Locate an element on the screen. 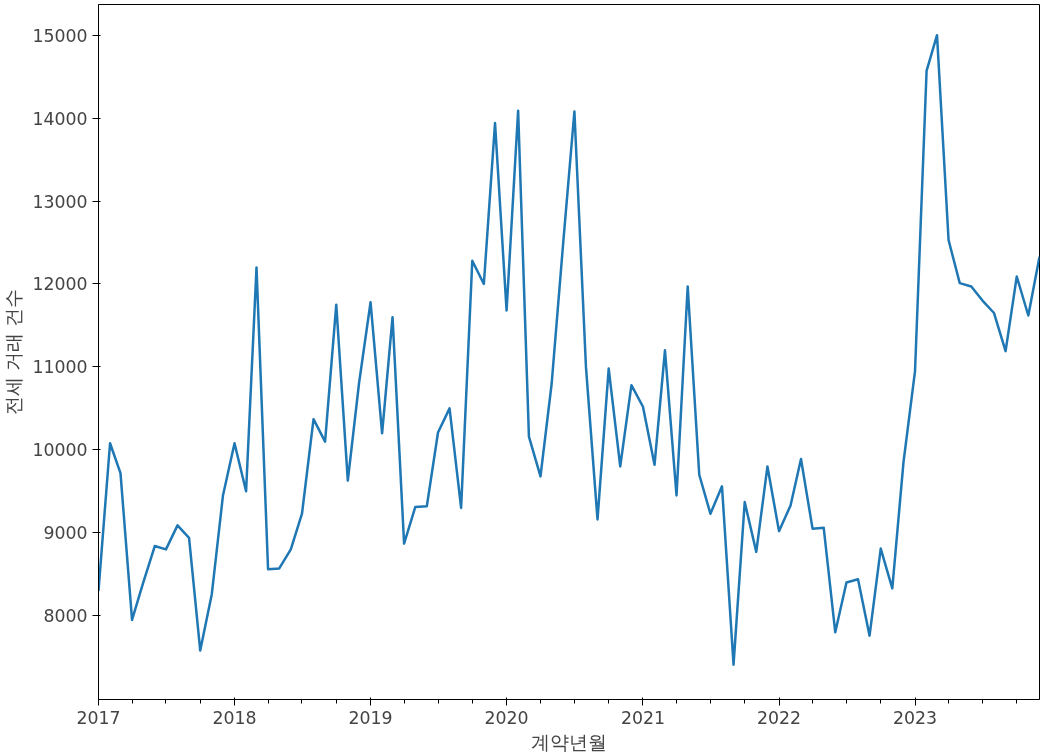  y-tick-label: 10000 is located at coordinates (60, 450).